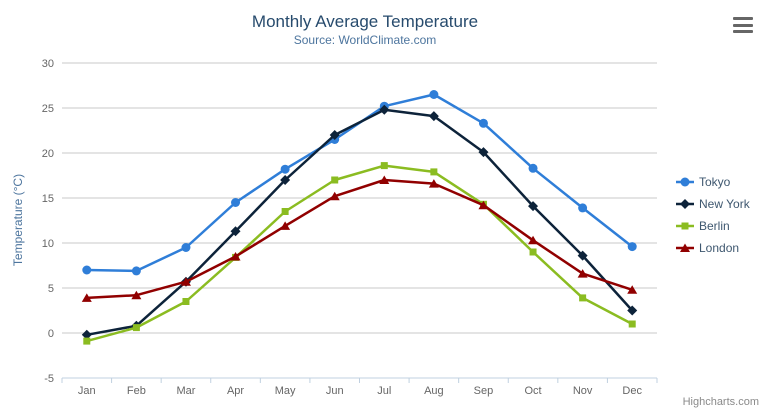 This screenshot has height=416, width=769. I want to click on y-axis-label: 0, so click(51, 334).